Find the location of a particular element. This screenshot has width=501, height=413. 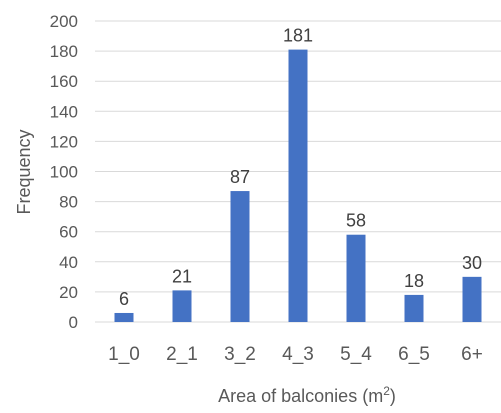

x-axis-title-suffix: ) is located at coordinates (393, 396).